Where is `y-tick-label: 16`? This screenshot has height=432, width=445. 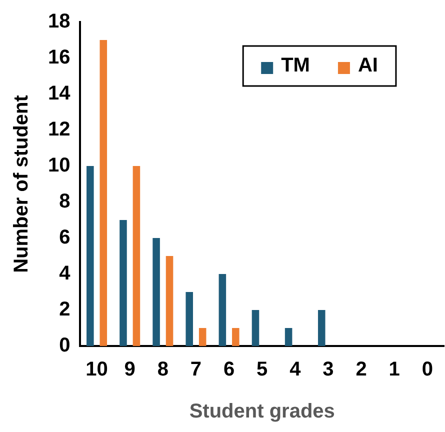
y-tick-label: 16 is located at coordinates (59, 57).